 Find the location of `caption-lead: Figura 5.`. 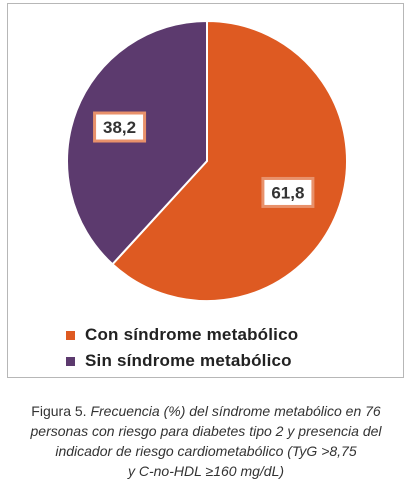

caption-lead: Figura 5. is located at coordinates (61, 411).